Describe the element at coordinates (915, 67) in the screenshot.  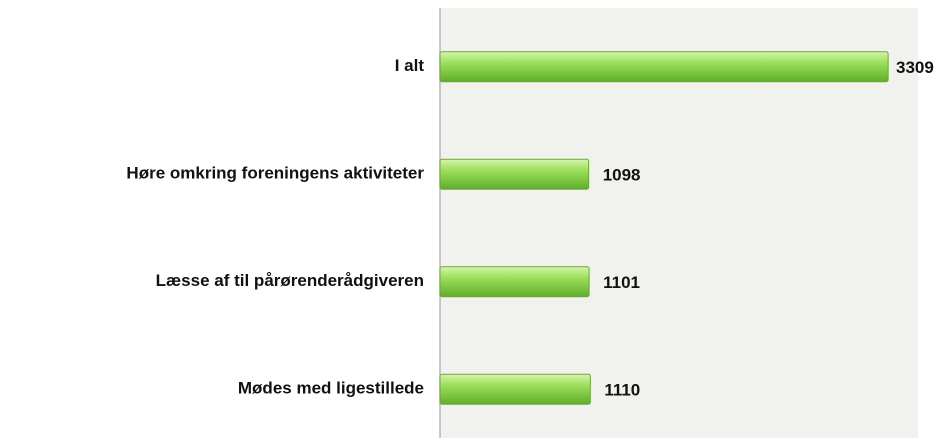
I see `value-label: 3309` at that location.